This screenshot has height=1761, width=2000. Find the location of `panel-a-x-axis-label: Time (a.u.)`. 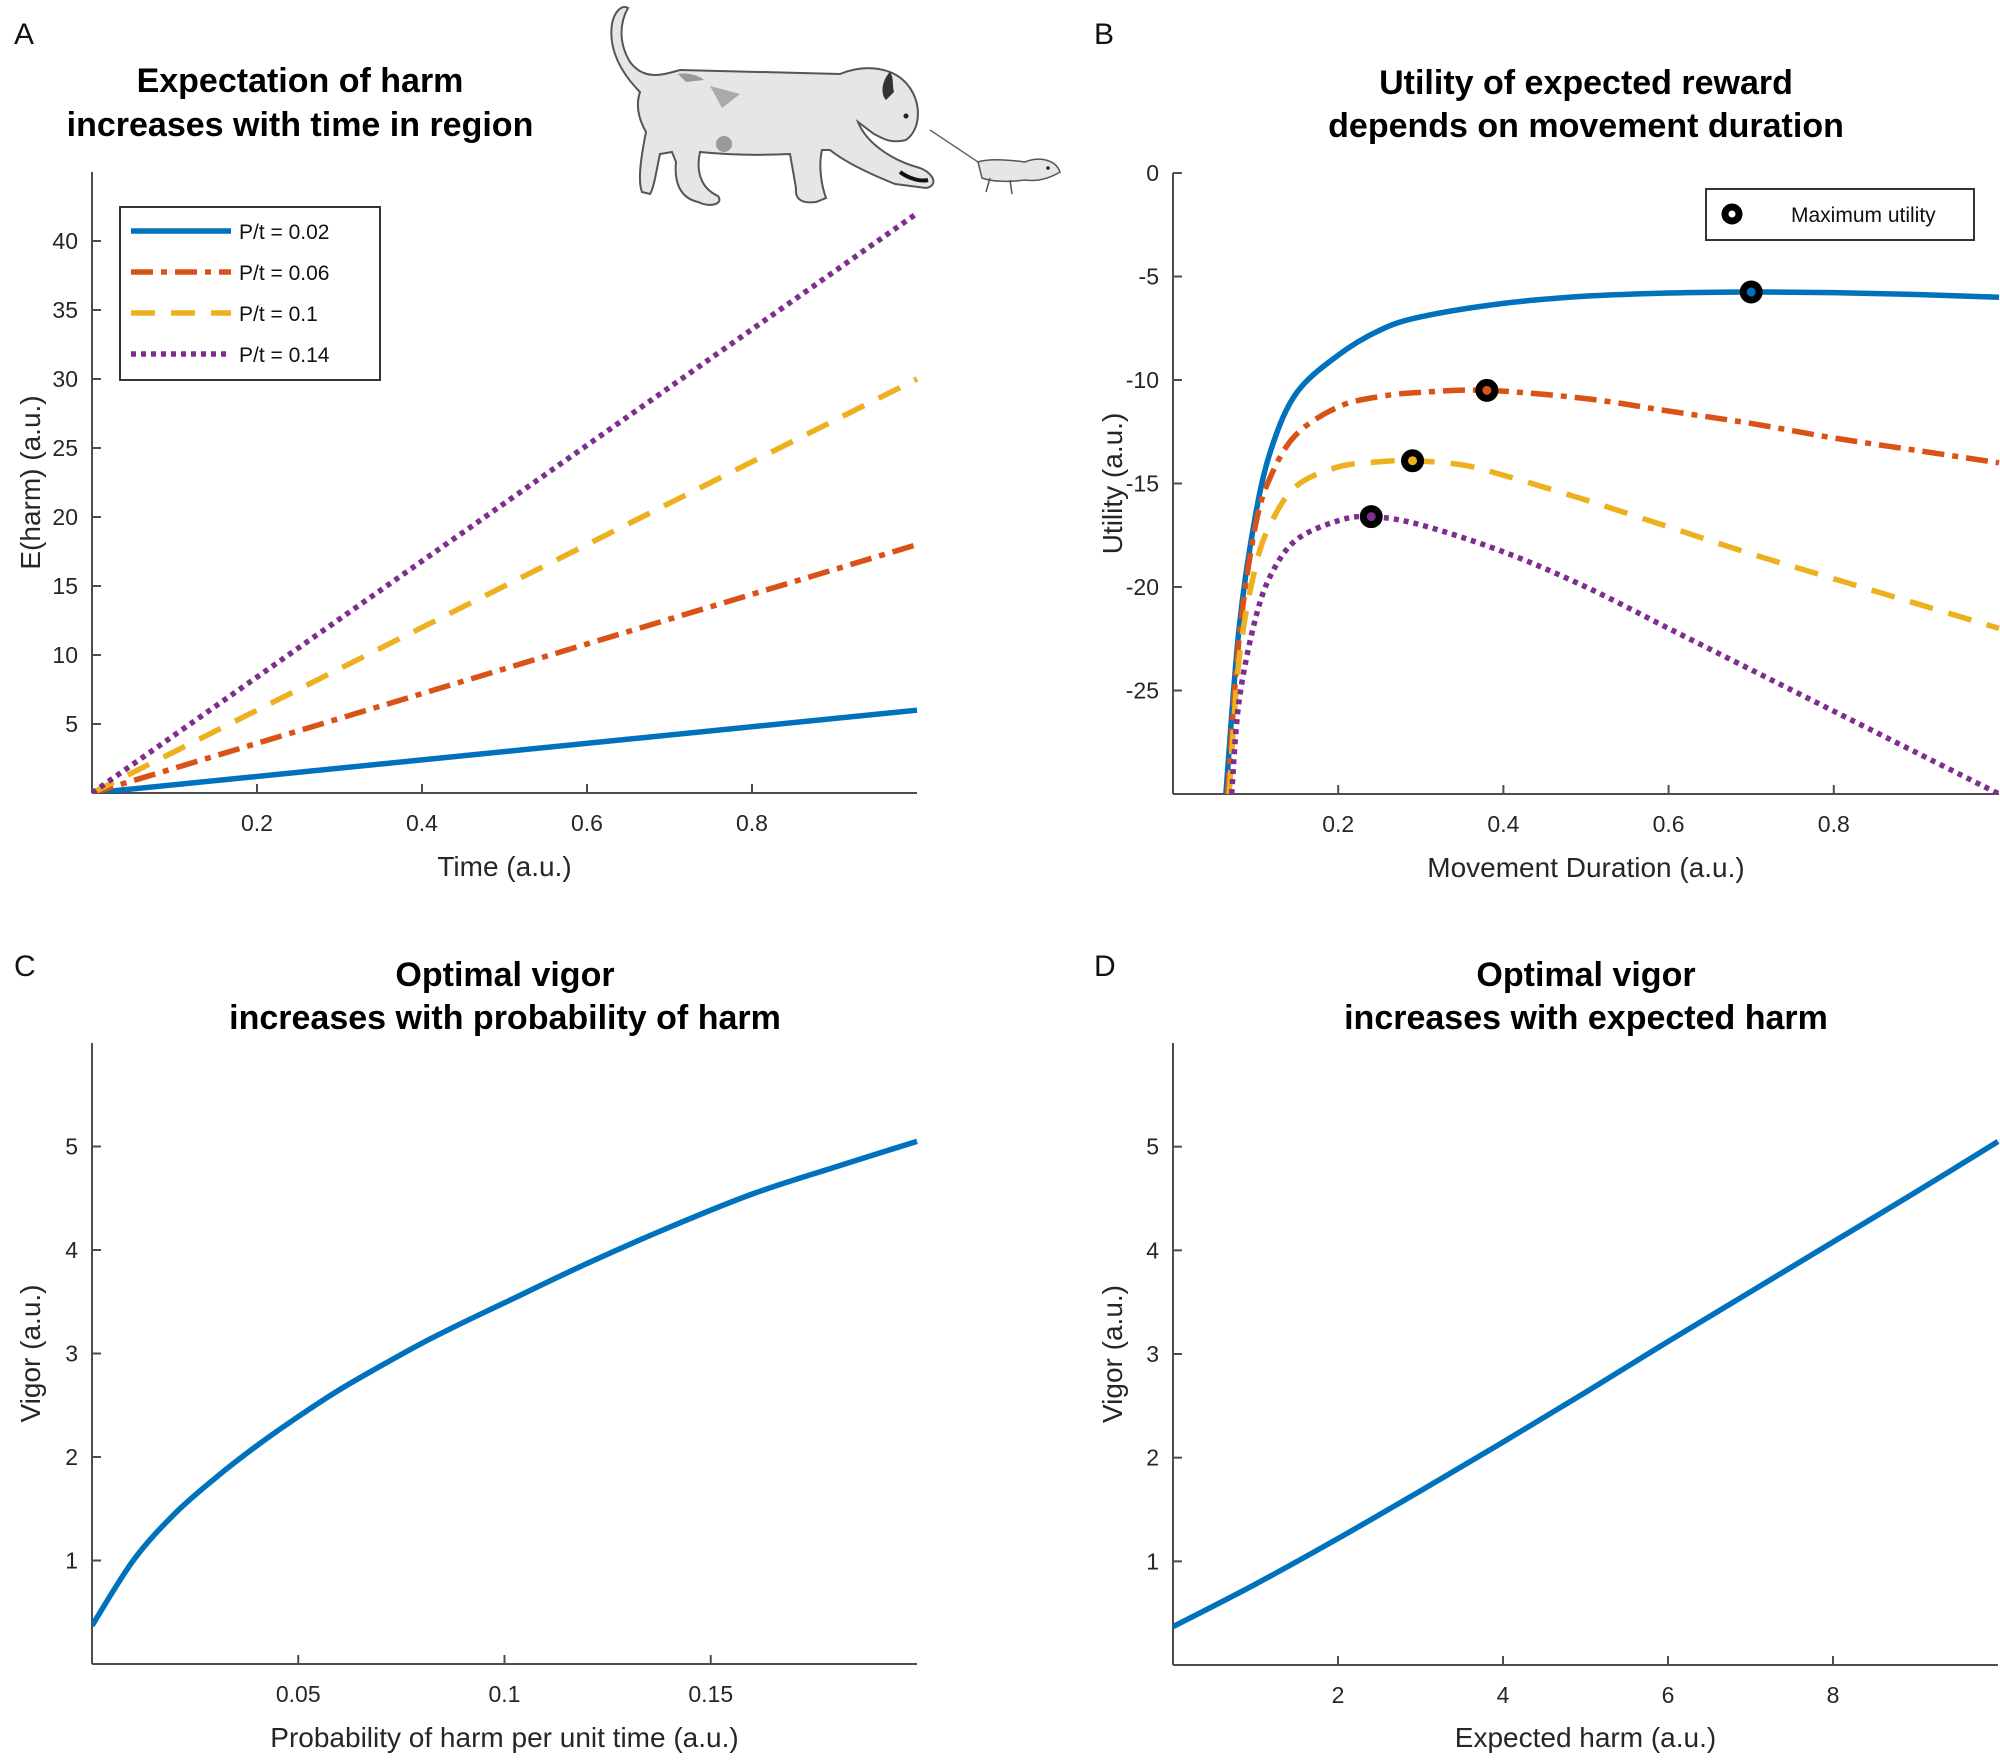

panel-a-x-axis-label: Time (a.u.) is located at coordinates (504, 866).